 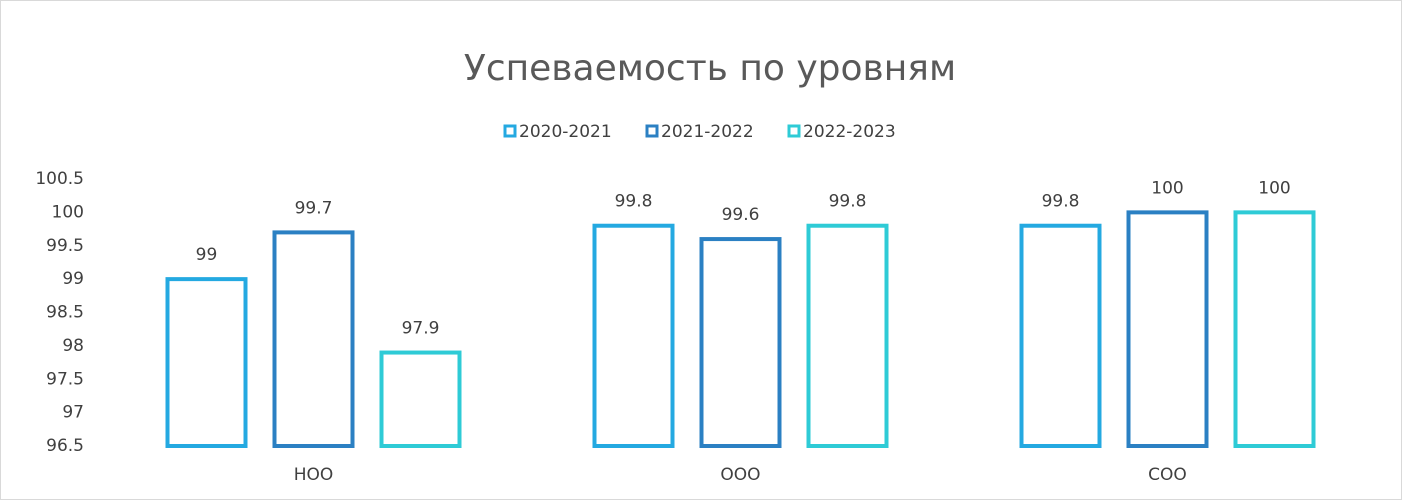 I want to click on y-tick-label: 98, so click(x=73, y=346).